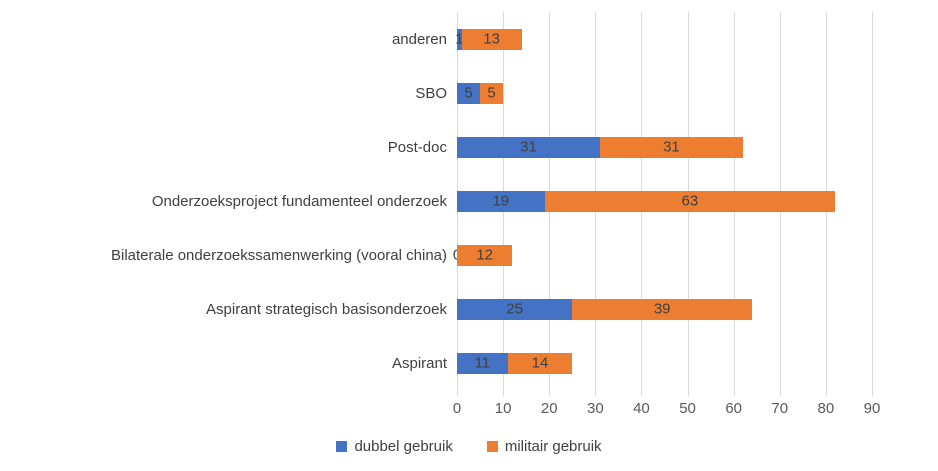  What do you see at coordinates (419, 363) in the screenshot?
I see `category-label: Aspirant` at bounding box center [419, 363].